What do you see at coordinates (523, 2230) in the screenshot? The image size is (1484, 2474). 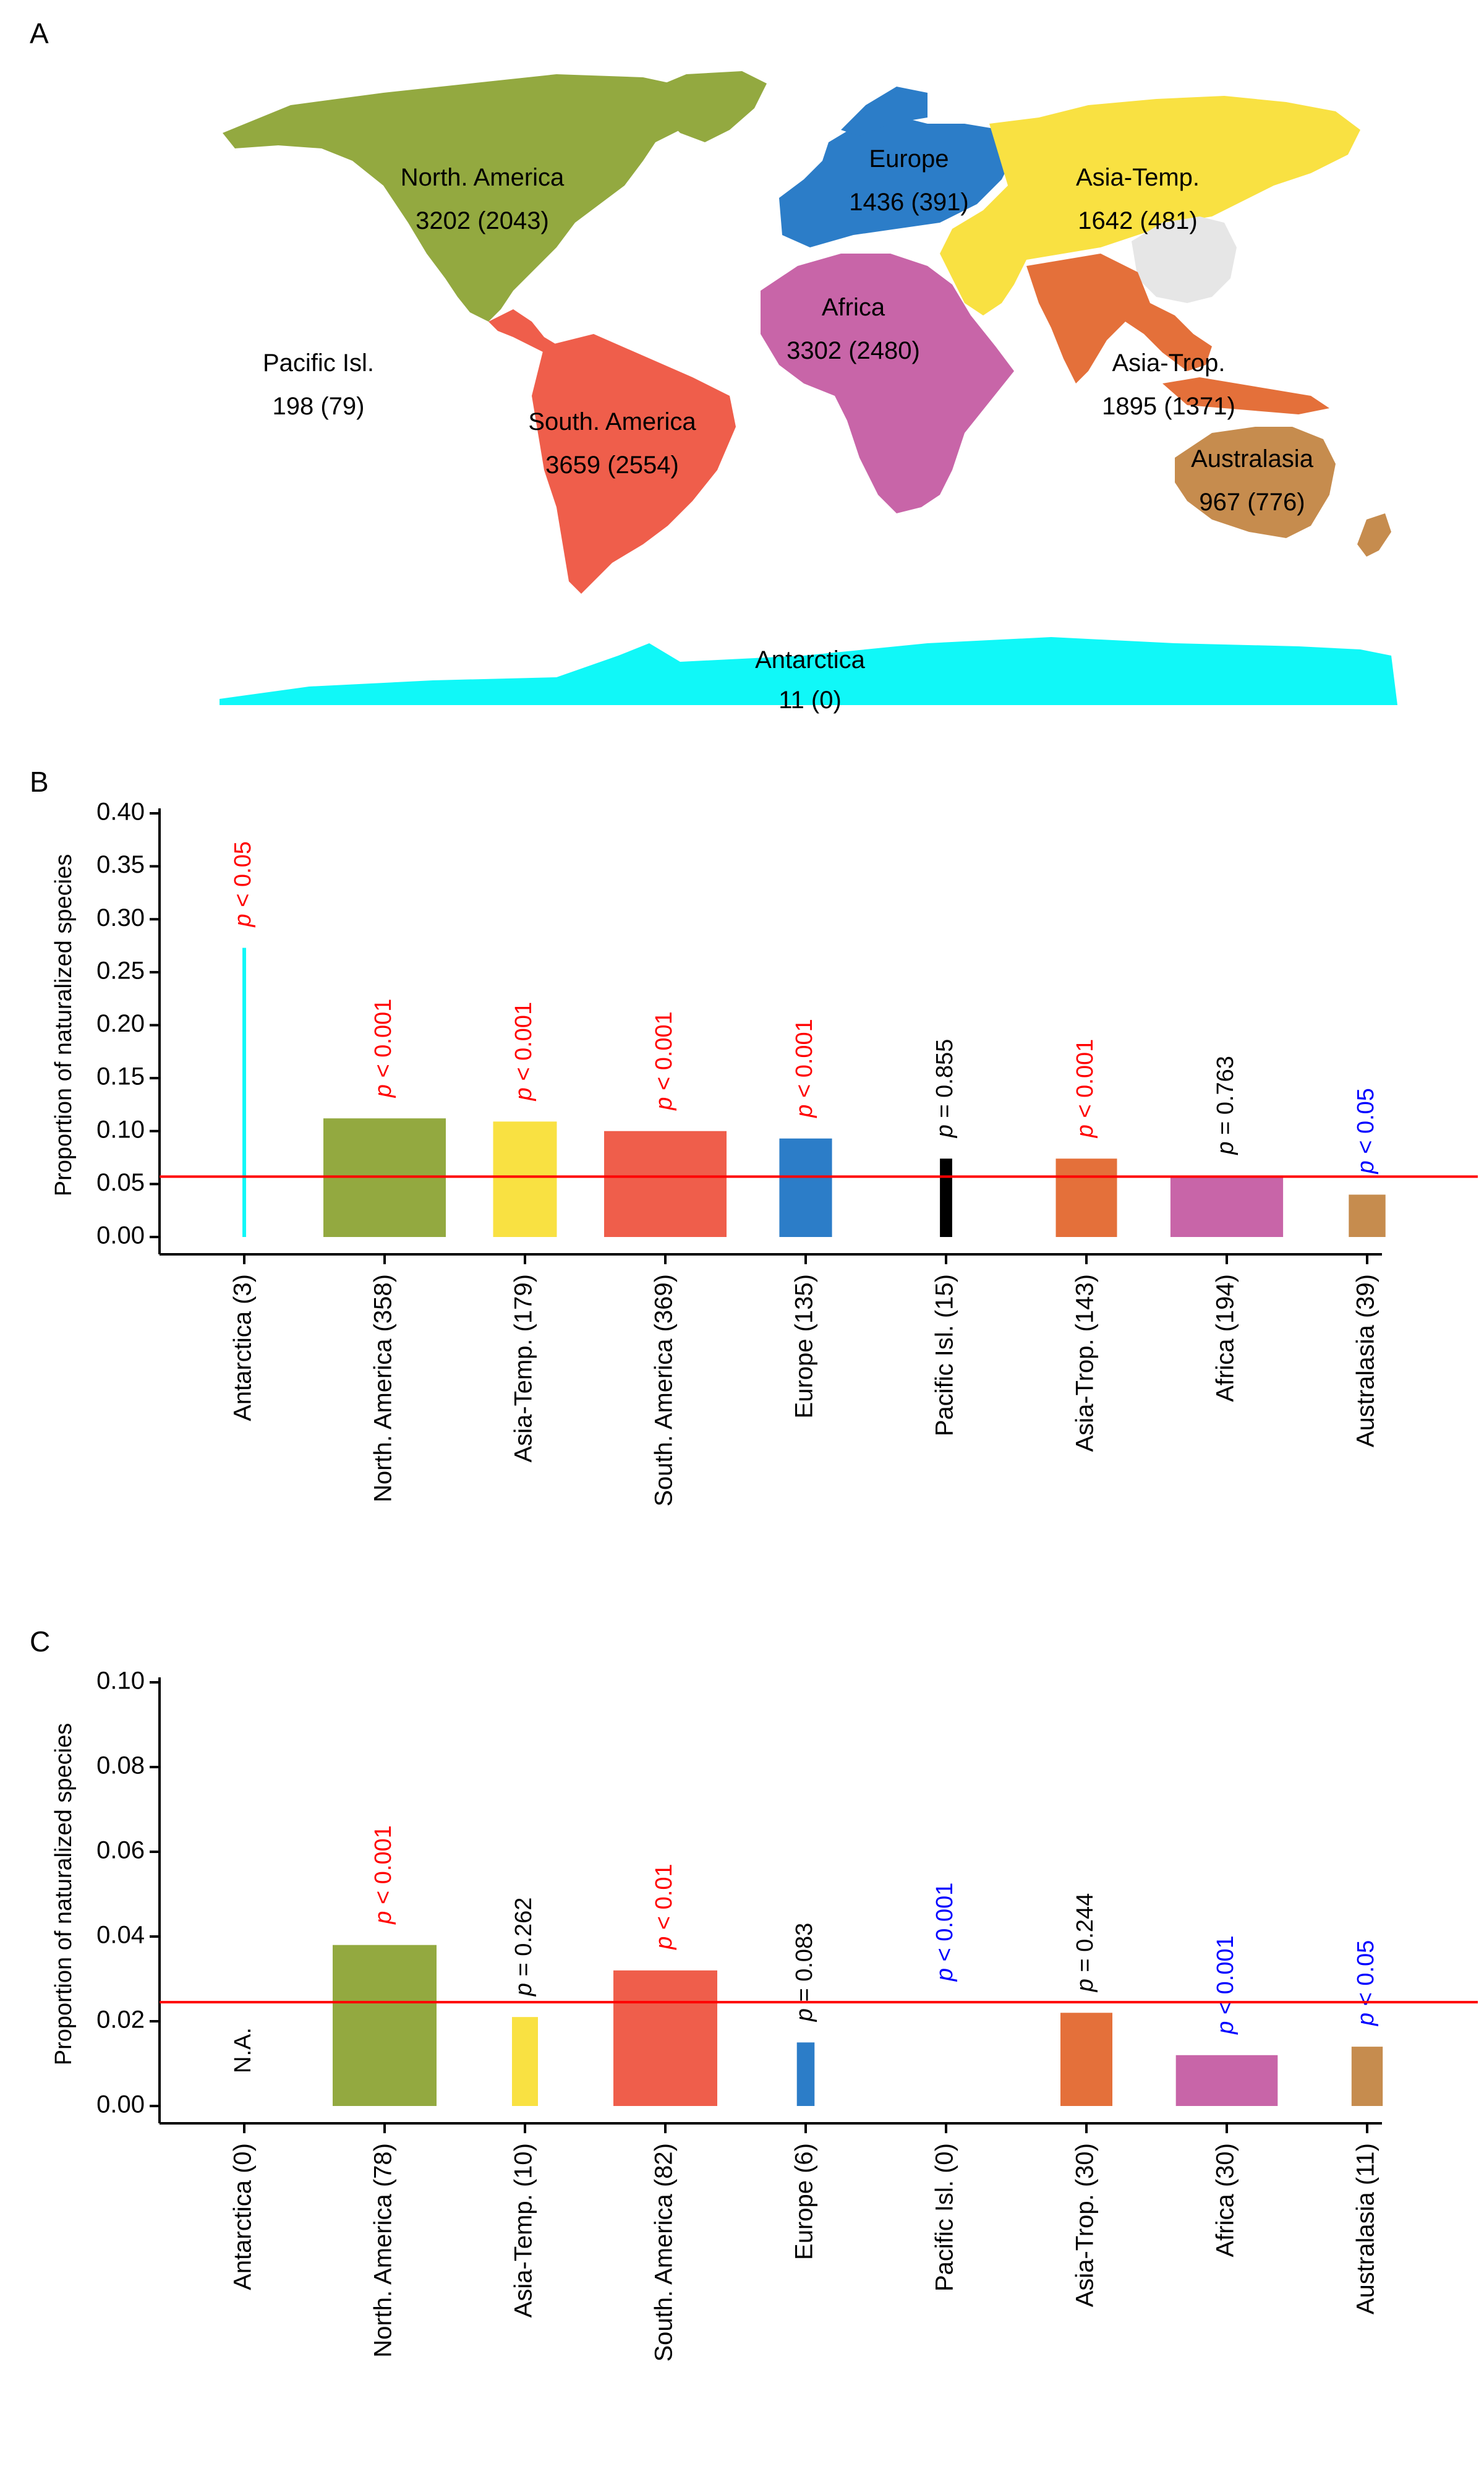 I see `x-tick-label: Asia-Temp. (10)` at bounding box center [523, 2230].